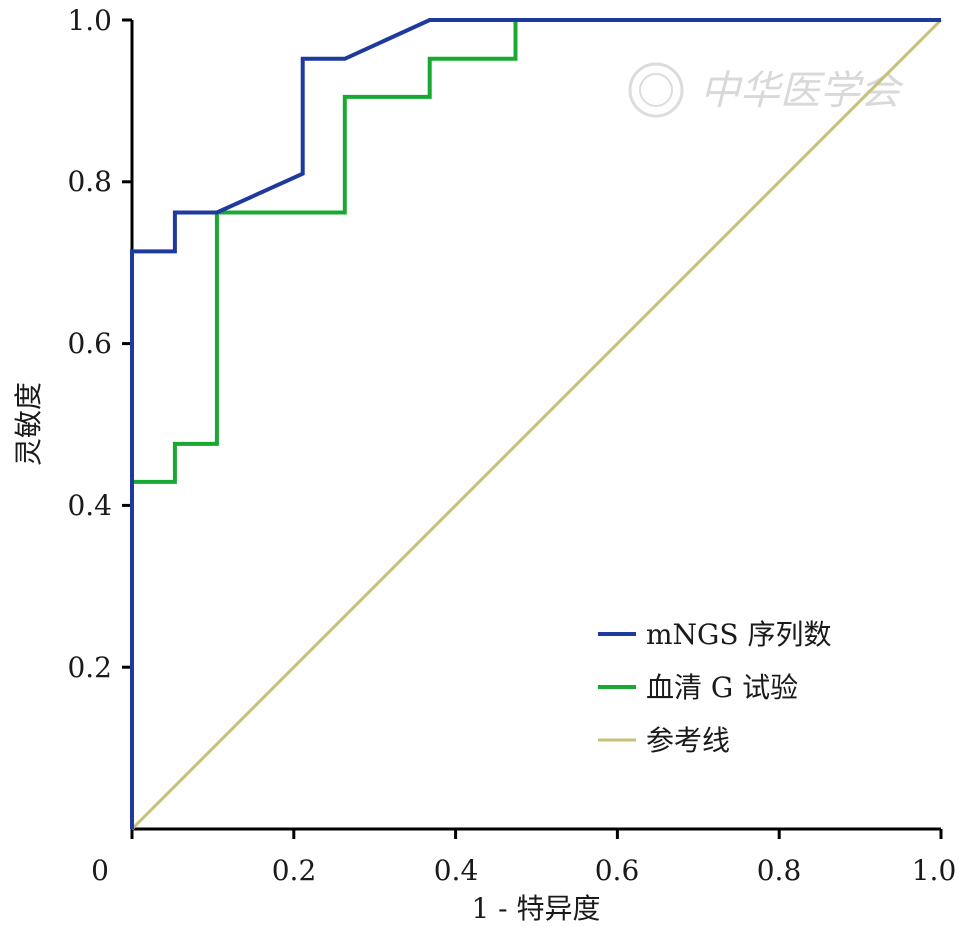 This screenshot has width=967, height=927. What do you see at coordinates (934, 870) in the screenshot?
I see `x-tick-label: 1.0` at bounding box center [934, 870].